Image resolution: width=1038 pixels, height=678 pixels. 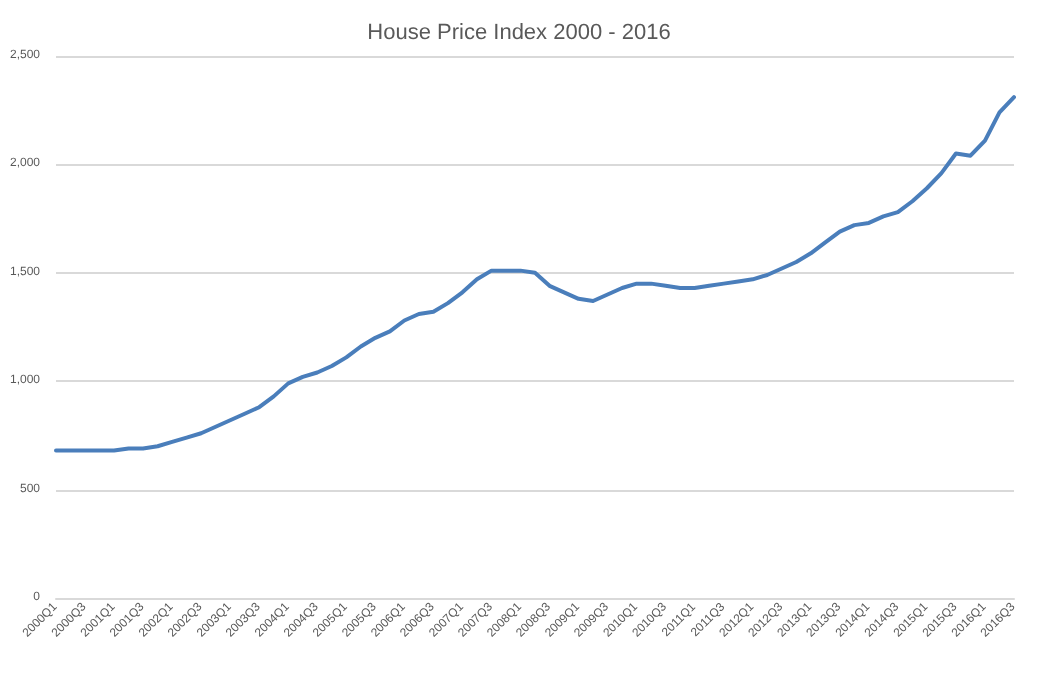 I want to click on chart-title: House Price Index 2000 - 2016, so click(x=519, y=33).